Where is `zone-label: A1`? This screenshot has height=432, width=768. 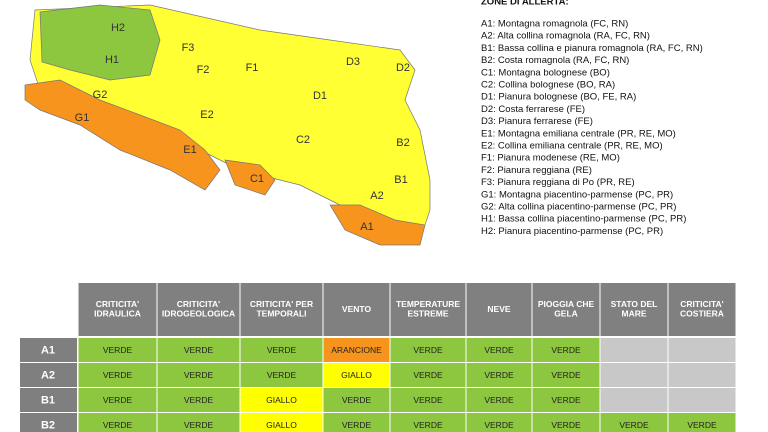
zone-label: A1 is located at coordinates (366, 227).